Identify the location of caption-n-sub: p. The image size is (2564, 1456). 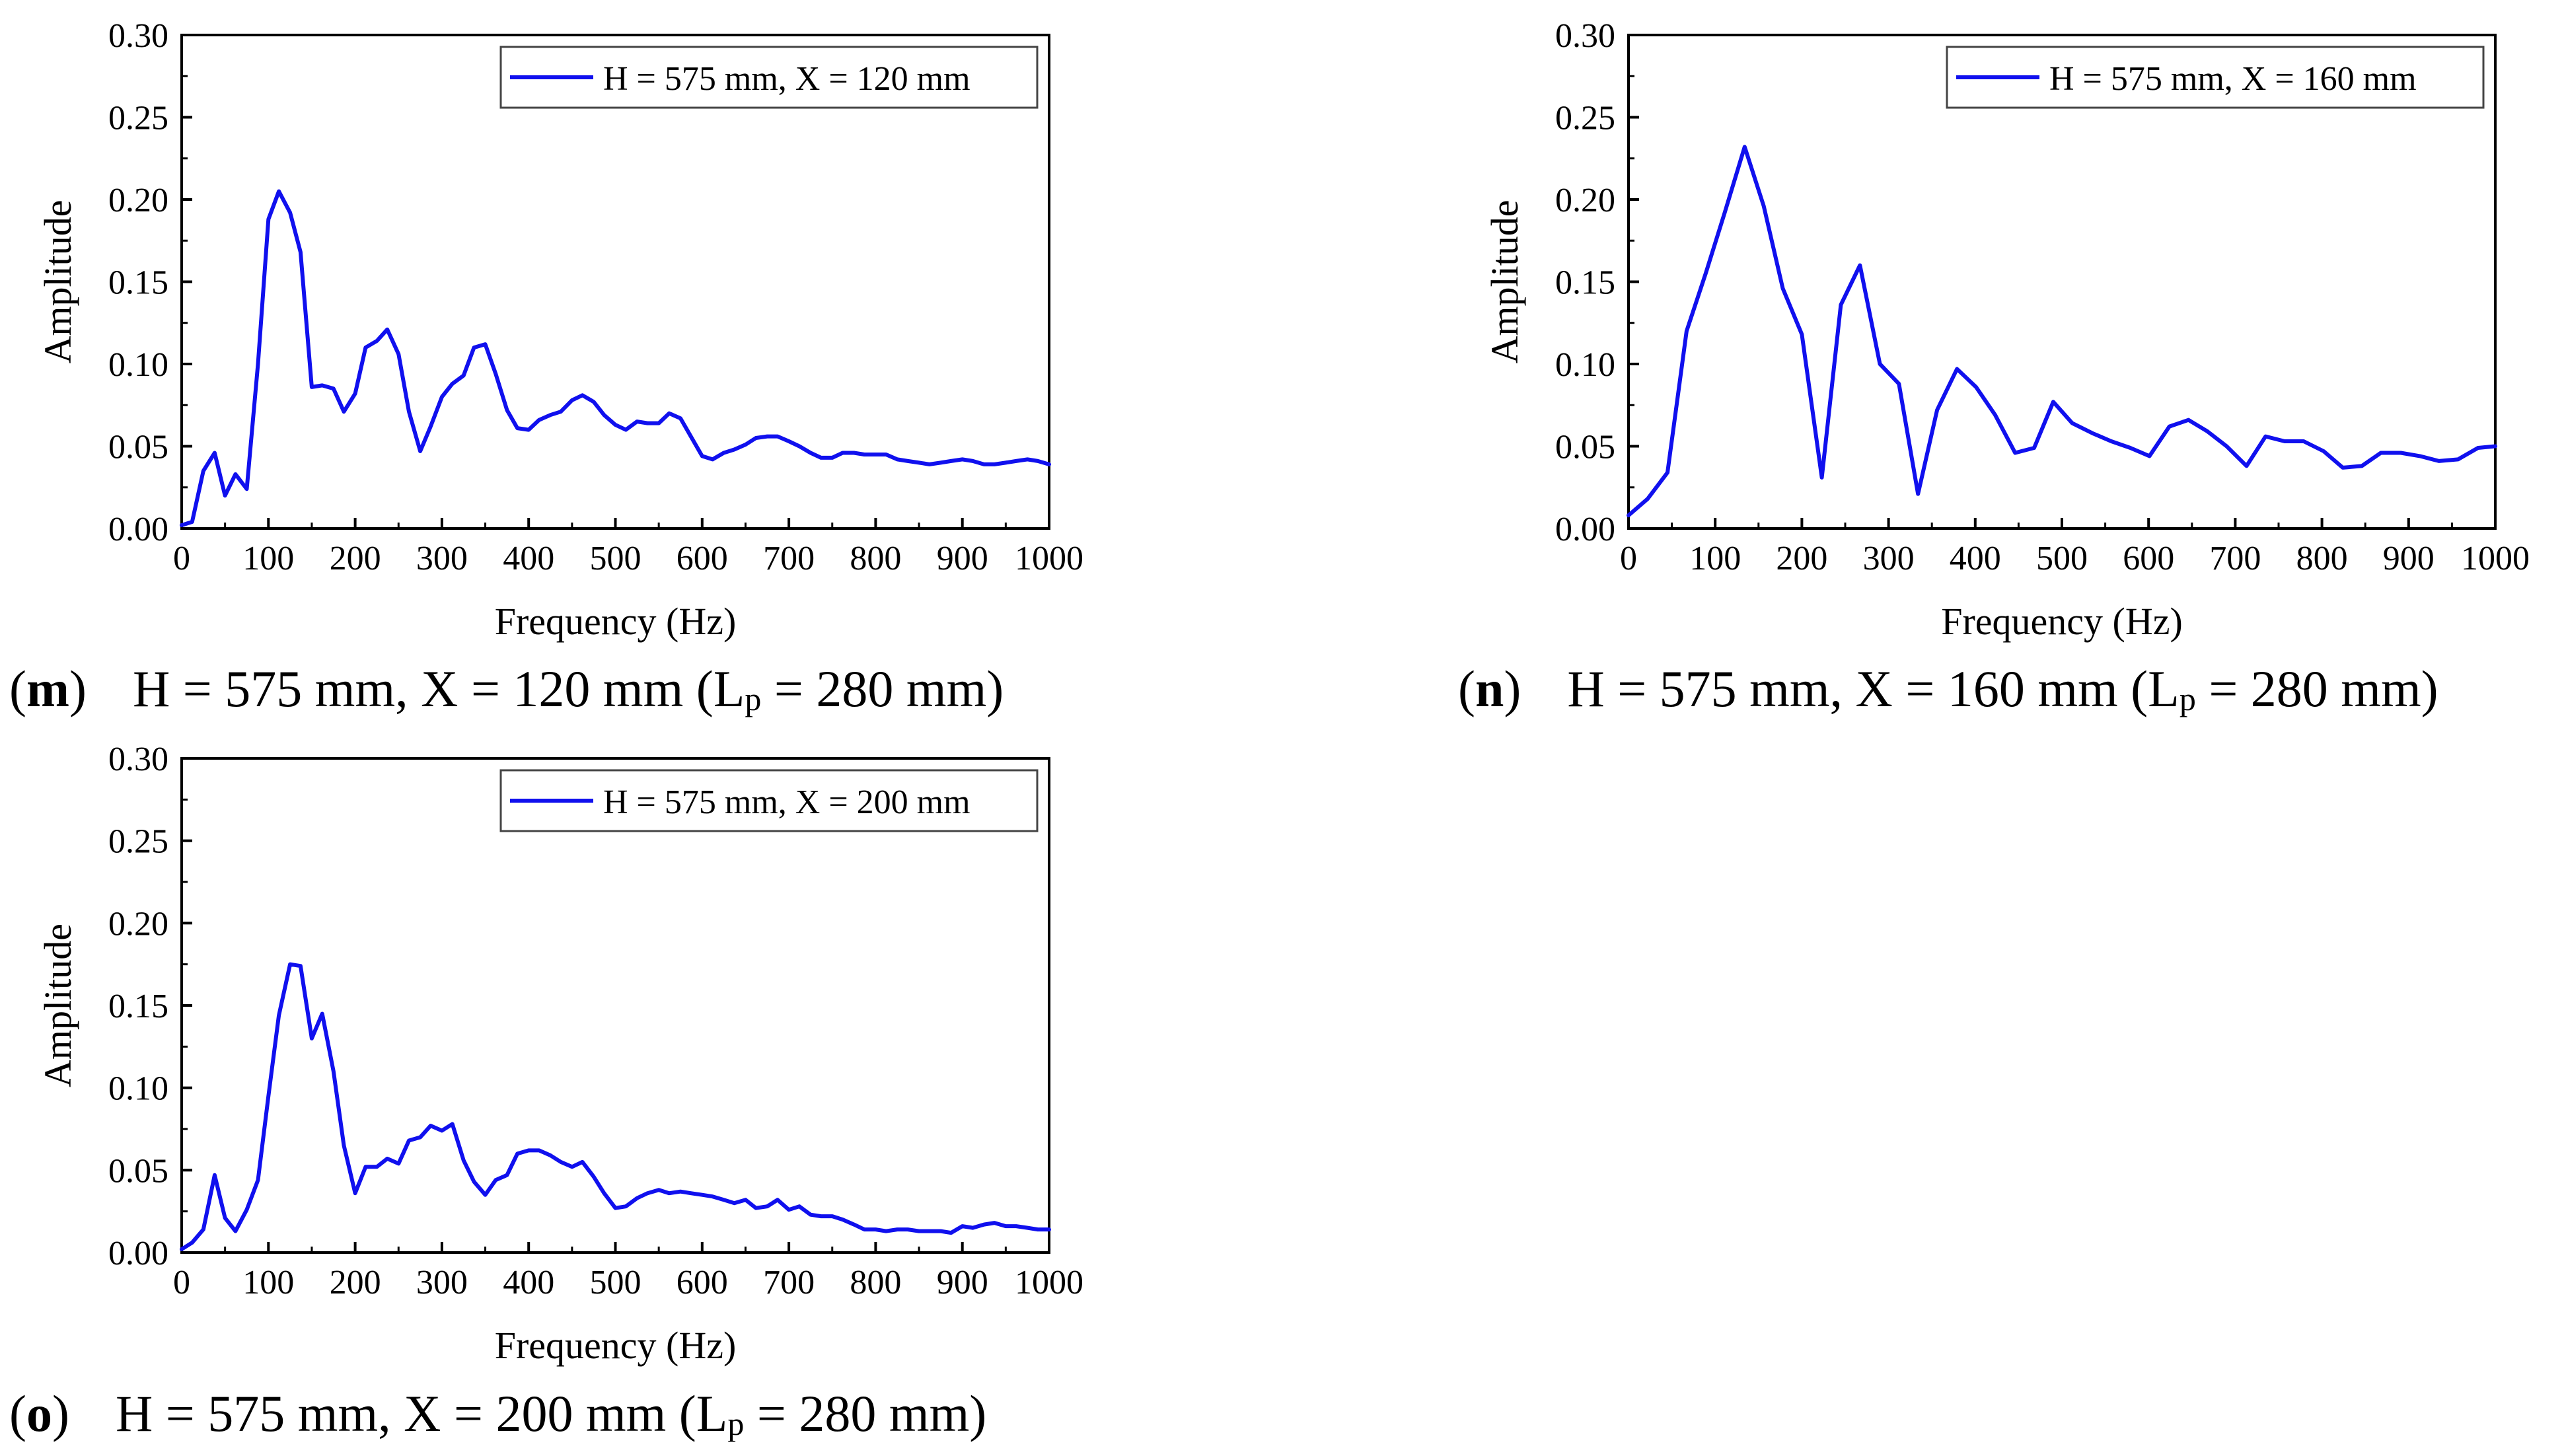
(2187, 698).